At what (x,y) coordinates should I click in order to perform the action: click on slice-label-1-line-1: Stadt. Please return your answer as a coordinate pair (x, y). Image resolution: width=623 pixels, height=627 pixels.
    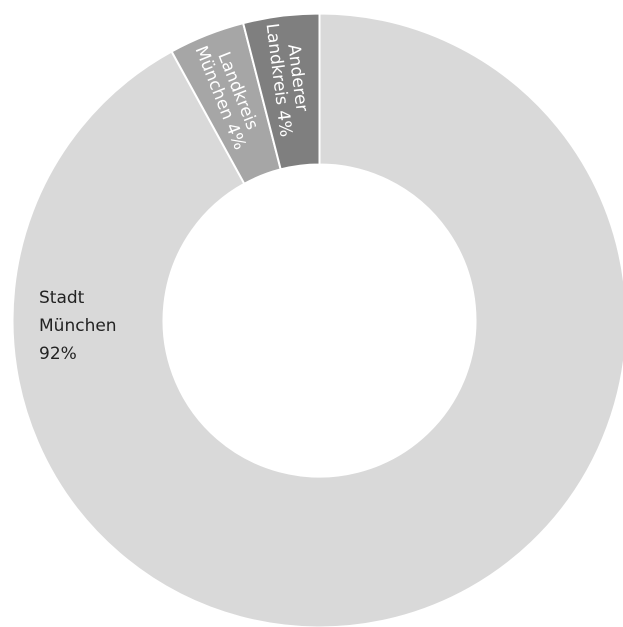
    Looking at the image, I should click on (62, 298).